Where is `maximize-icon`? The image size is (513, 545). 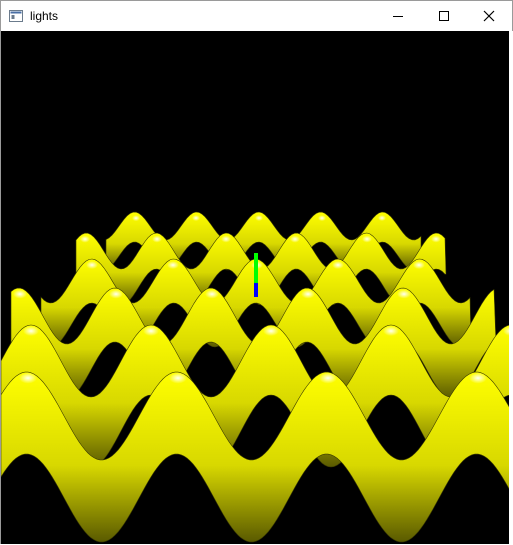
maximize-icon is located at coordinates (444, 16).